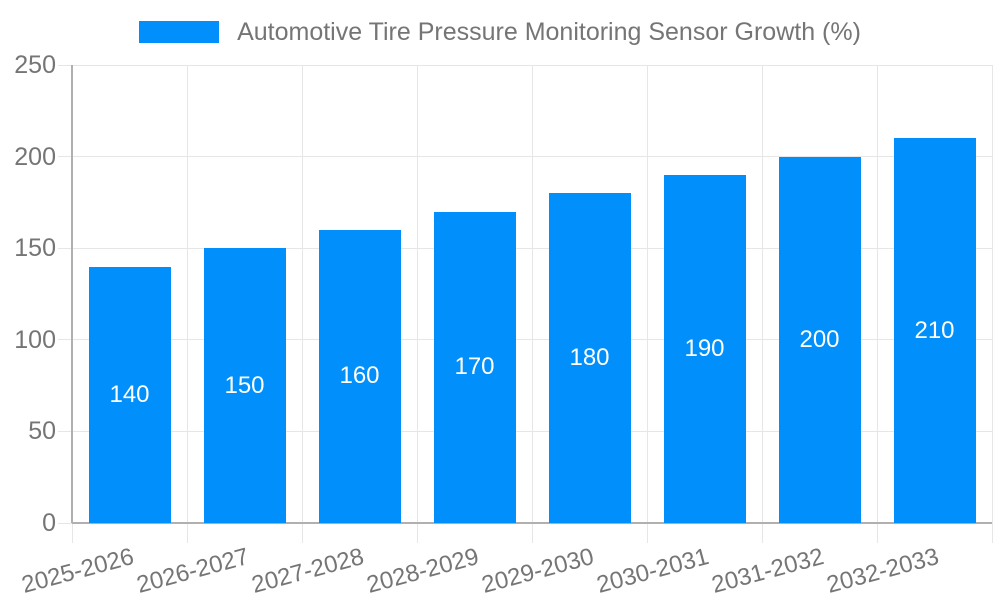  What do you see at coordinates (35, 156) in the screenshot?
I see `y-axis-tick-label: 200` at bounding box center [35, 156].